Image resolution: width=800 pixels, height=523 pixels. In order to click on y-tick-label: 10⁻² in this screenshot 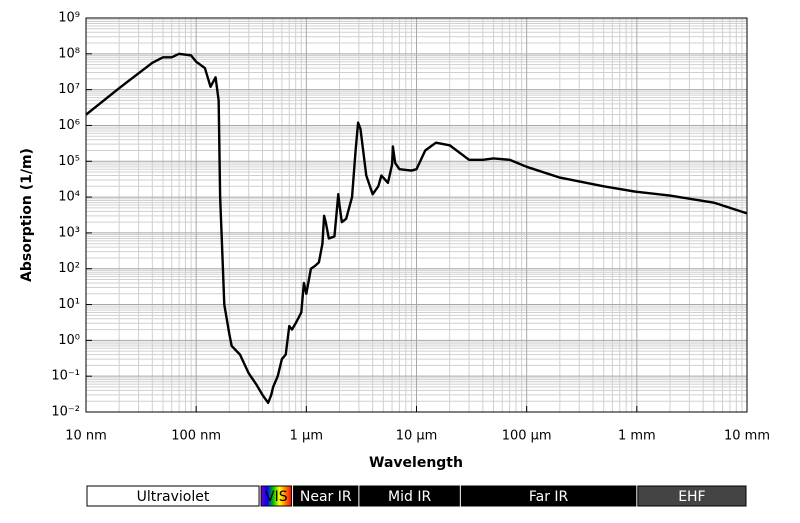, I will do `click(65, 412)`.